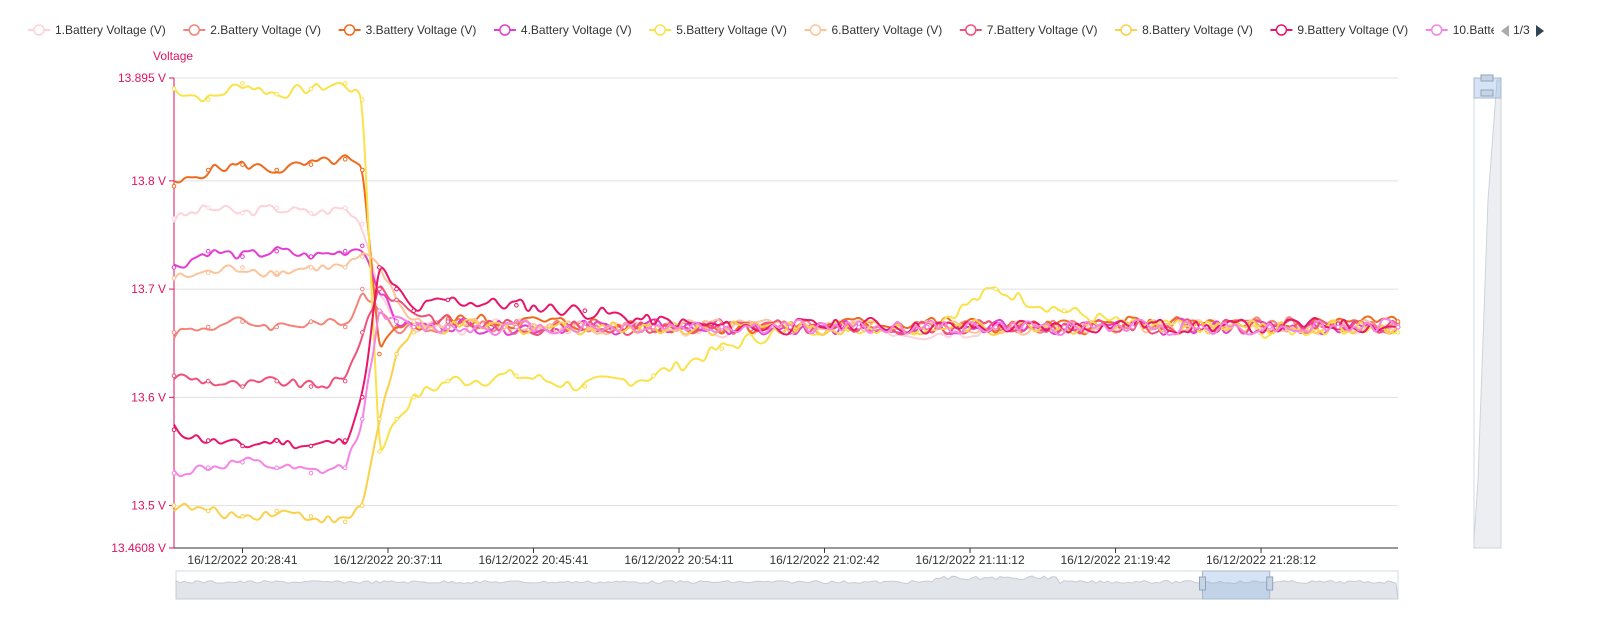 This screenshot has height=630, width=1604. Describe the element at coordinates (1202, 583) in the screenshot. I see `data-zoom-handle-left` at that location.